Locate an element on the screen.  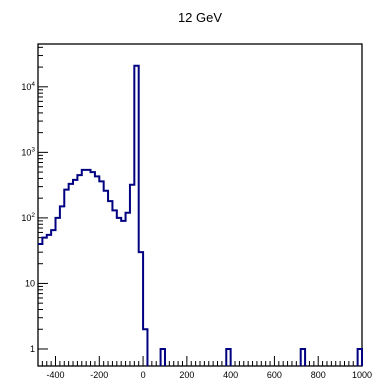
x-tick-label: 1000 is located at coordinates (362, 375).